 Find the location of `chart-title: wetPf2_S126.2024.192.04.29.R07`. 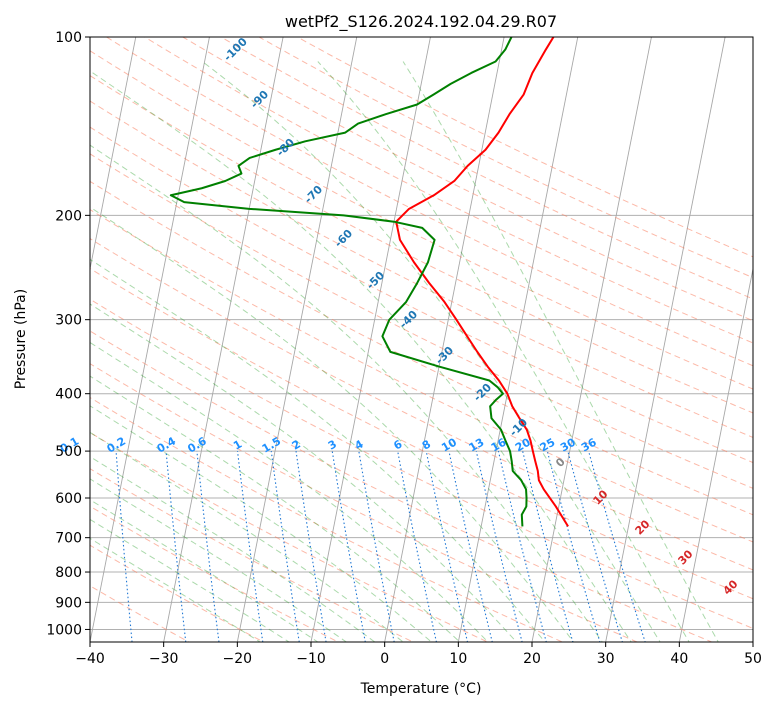

chart-title: wetPf2_S126.2024.192.04.29.R07 is located at coordinates (421, 22).